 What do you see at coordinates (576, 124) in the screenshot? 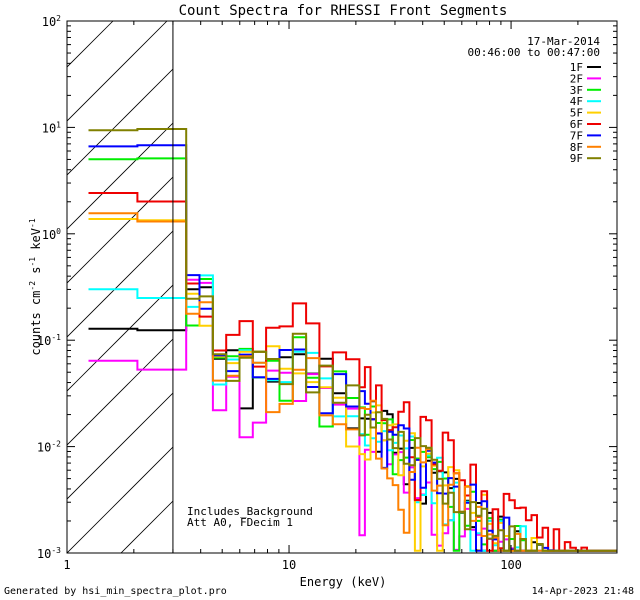
I see `legend-label: 6F` at bounding box center [576, 124].